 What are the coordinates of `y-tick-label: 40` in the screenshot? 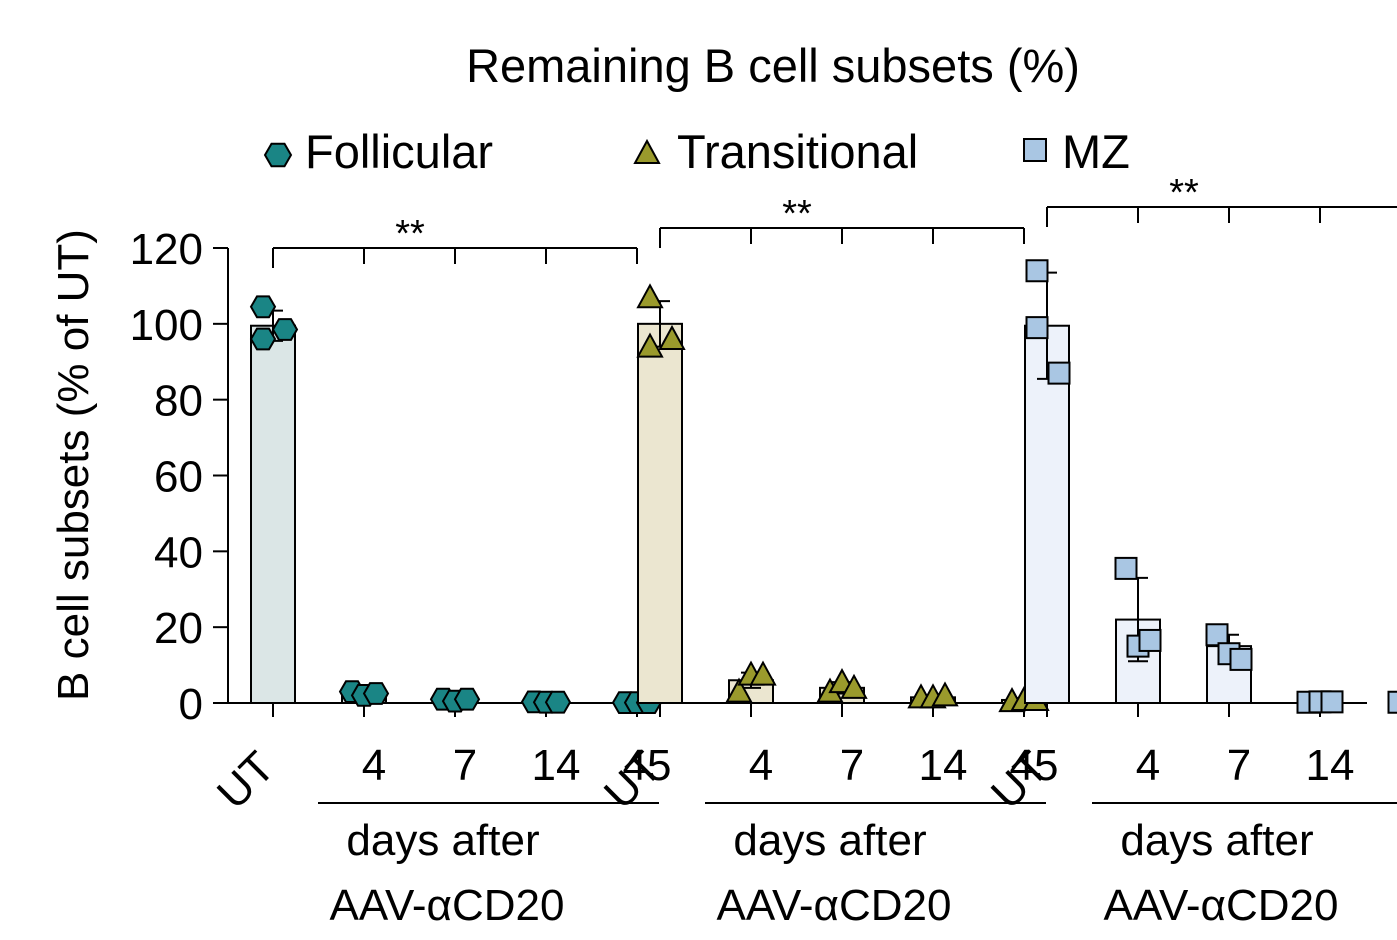 It's located at (178, 552).